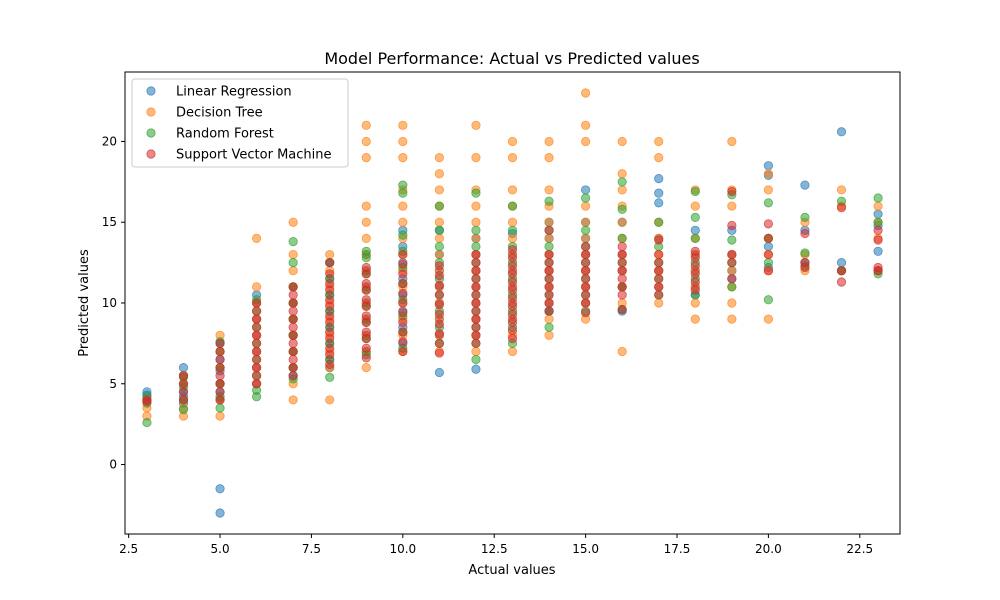 This screenshot has height=600, width=1000. Describe the element at coordinates (677, 549) in the screenshot. I see `x-tick-label: 17.5` at that location.